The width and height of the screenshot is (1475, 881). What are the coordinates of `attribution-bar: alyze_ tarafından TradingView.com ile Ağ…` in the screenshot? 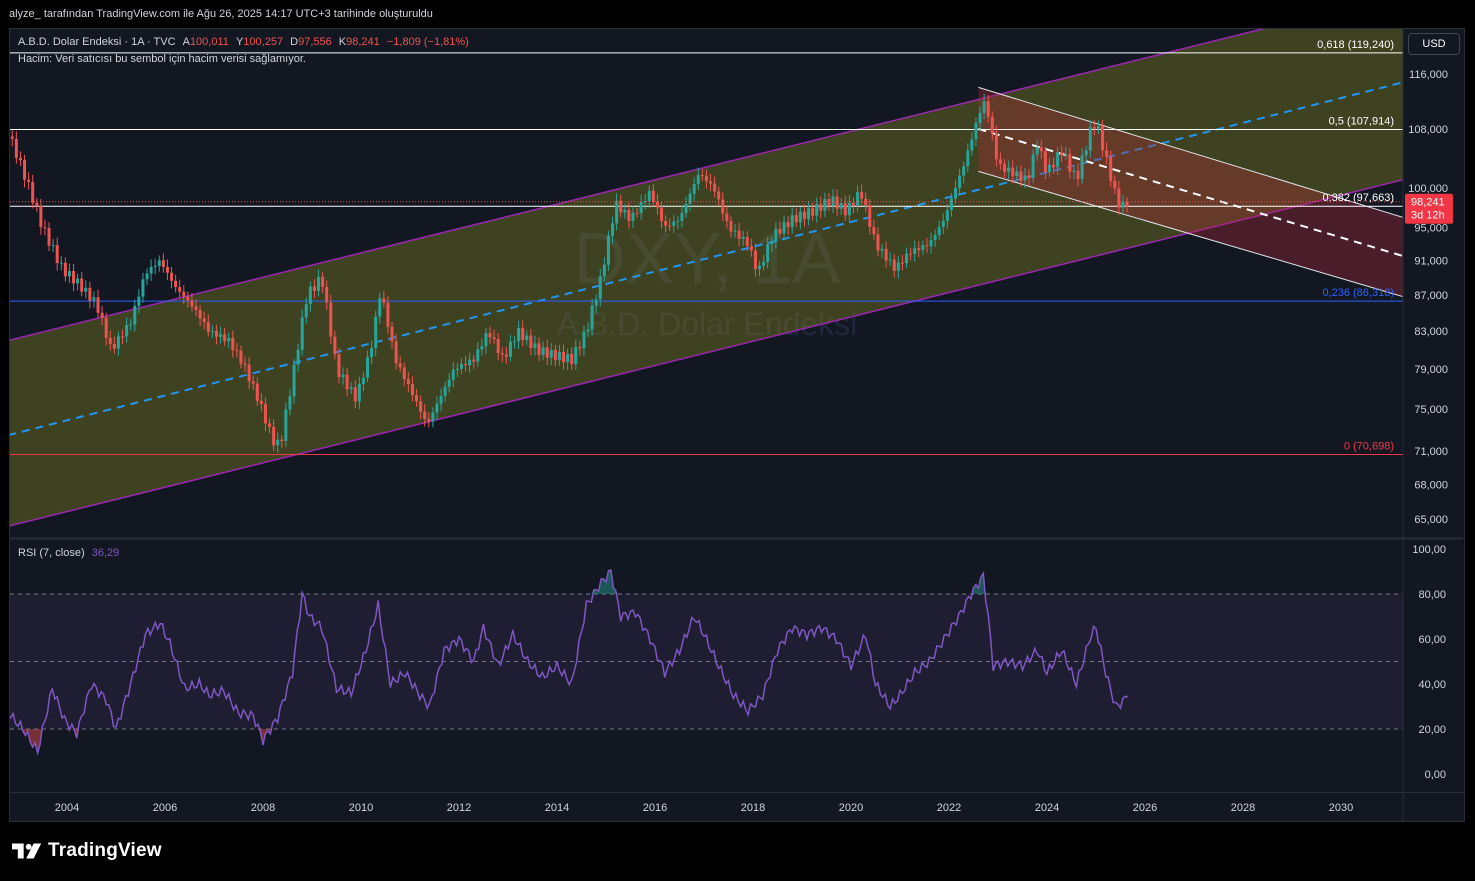 It's located at (737, 14).